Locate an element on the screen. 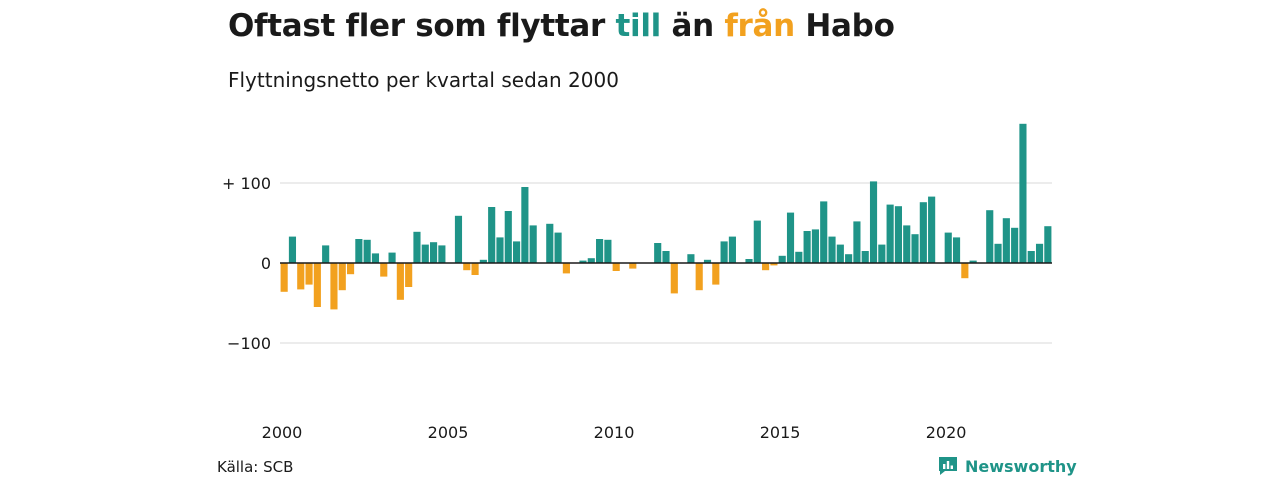  title-part-5: Habo is located at coordinates (844, 26).